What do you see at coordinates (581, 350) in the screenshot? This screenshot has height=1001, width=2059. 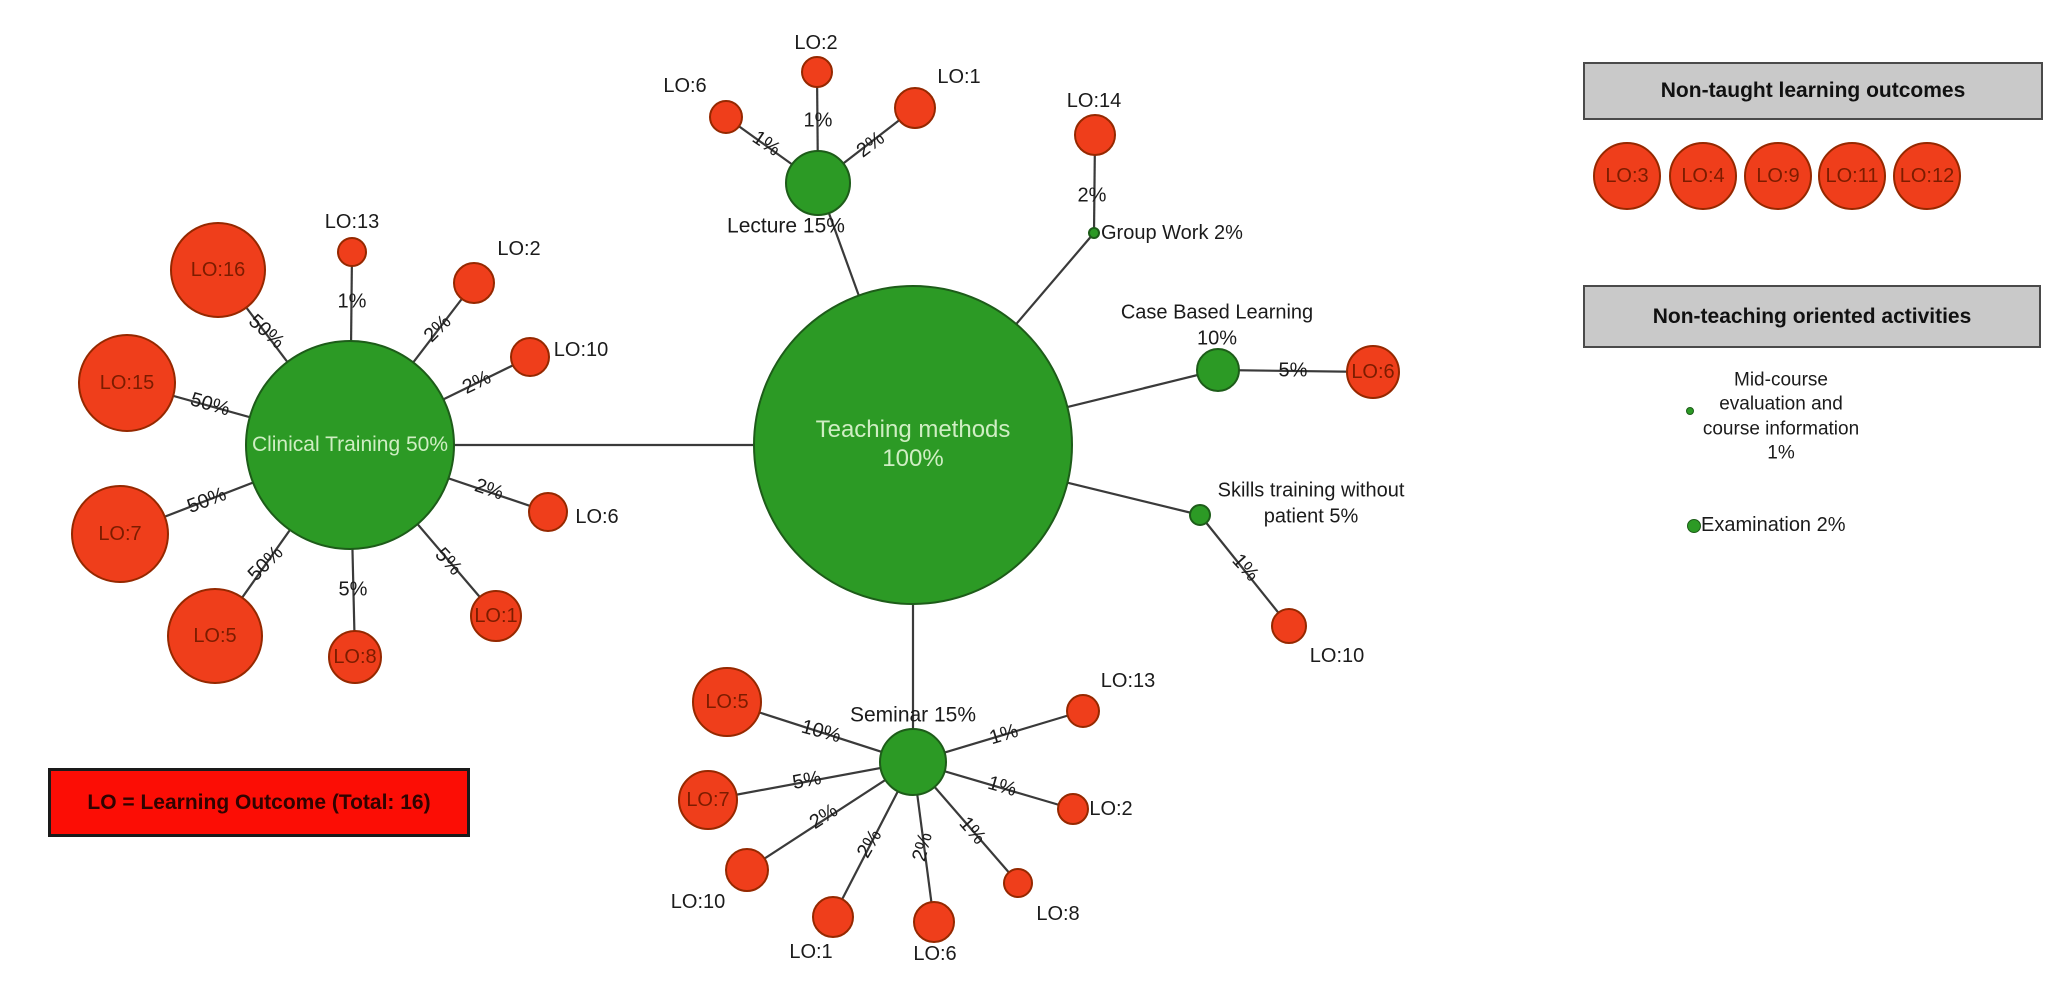 I see `label-lo10c: LO:10` at bounding box center [581, 350].